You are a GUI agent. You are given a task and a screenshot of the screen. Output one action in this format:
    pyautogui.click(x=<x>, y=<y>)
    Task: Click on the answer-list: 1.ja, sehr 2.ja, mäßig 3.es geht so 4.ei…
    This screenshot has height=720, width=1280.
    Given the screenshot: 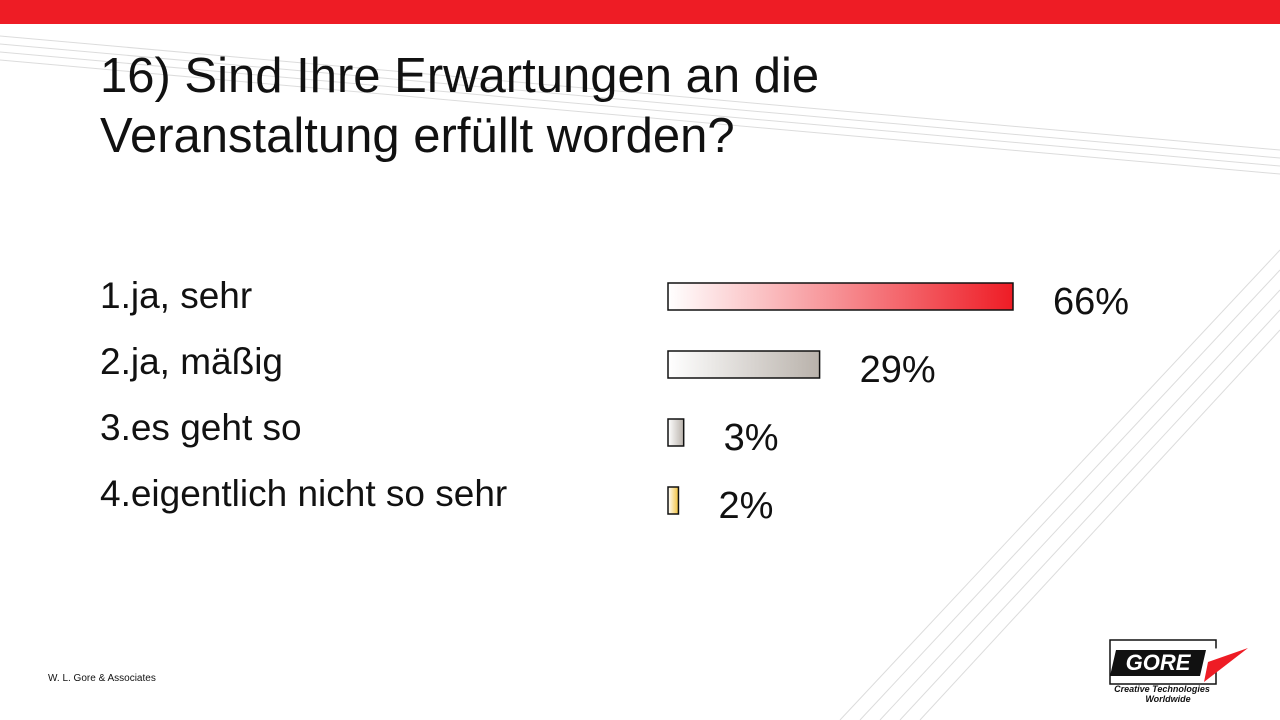 What is the action you would take?
    pyautogui.click(x=303, y=400)
    